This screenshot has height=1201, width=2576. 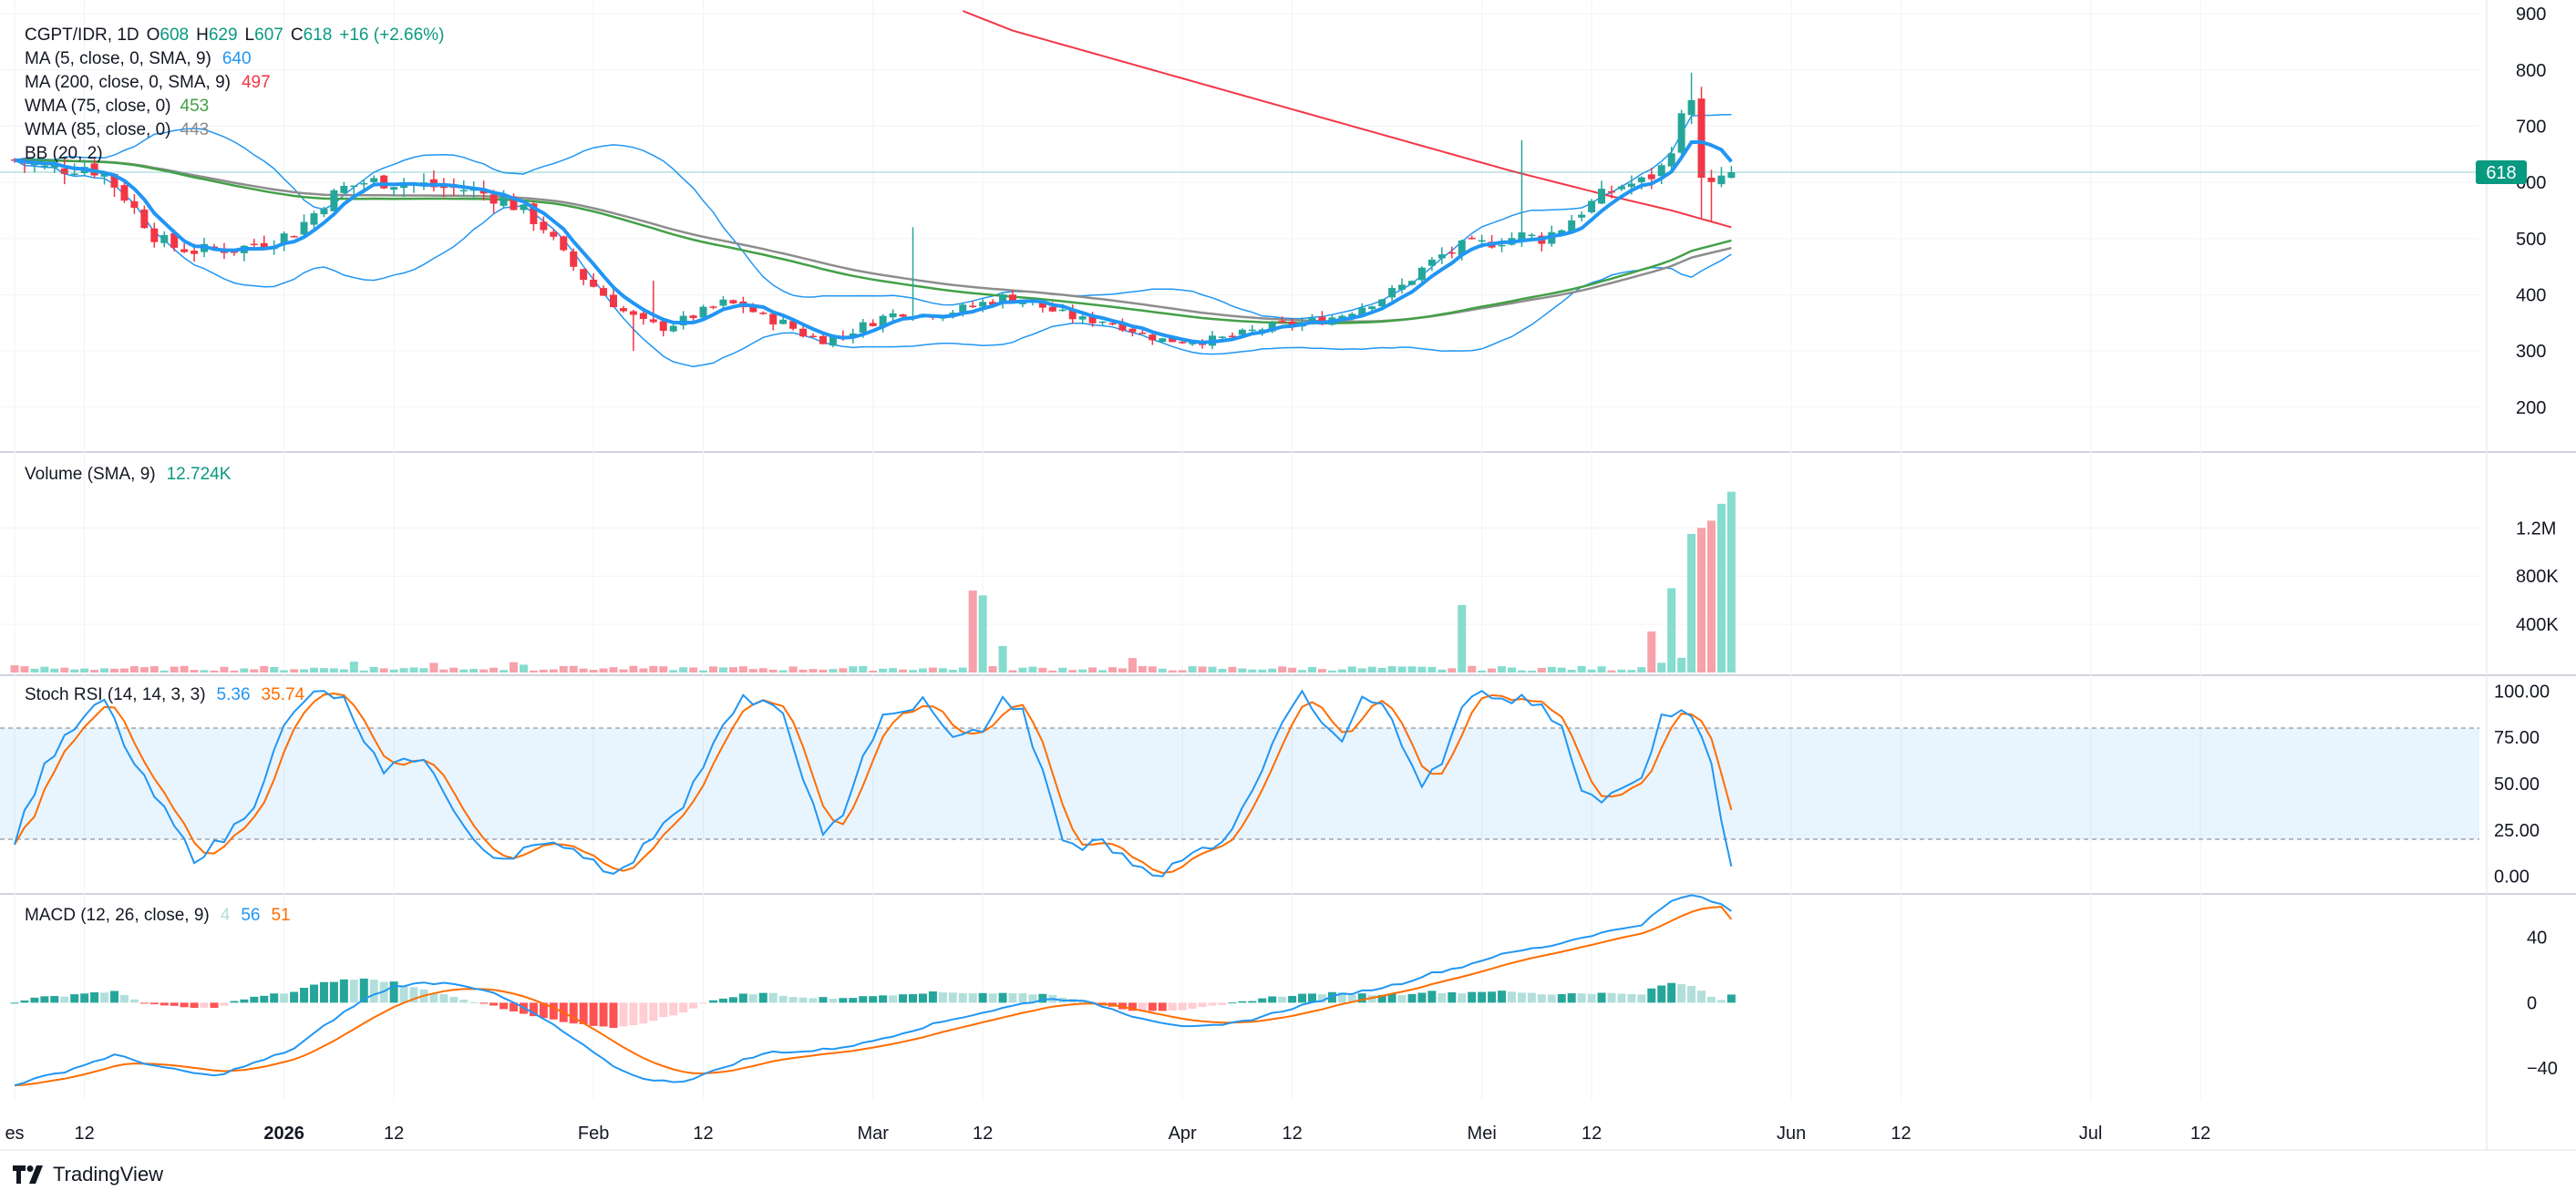 I want to click on x-tick-label: Mar, so click(x=873, y=1134).